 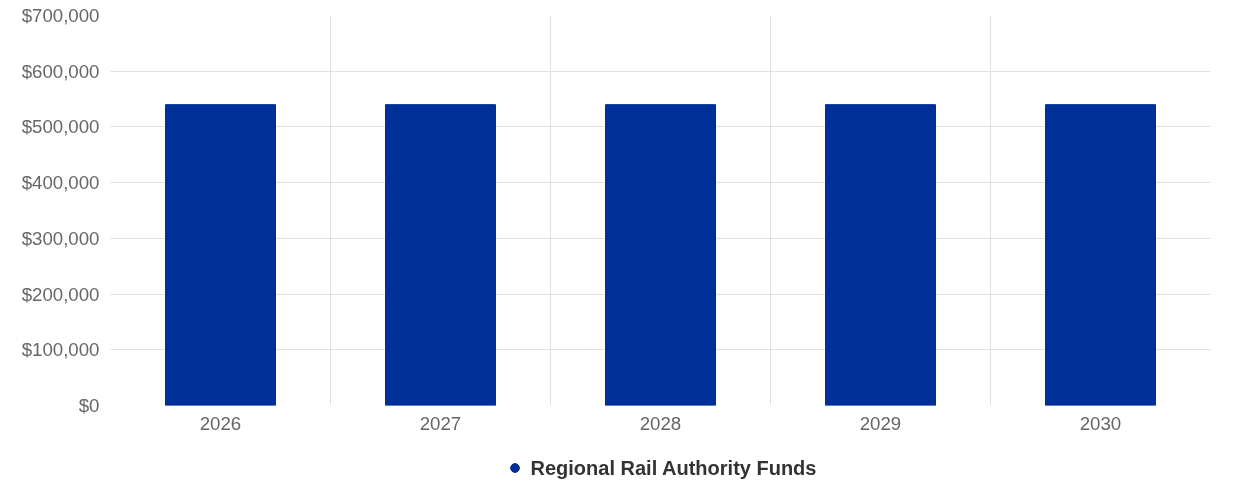 What do you see at coordinates (880, 423) in the screenshot?
I see `x-tick-label: 2029` at bounding box center [880, 423].